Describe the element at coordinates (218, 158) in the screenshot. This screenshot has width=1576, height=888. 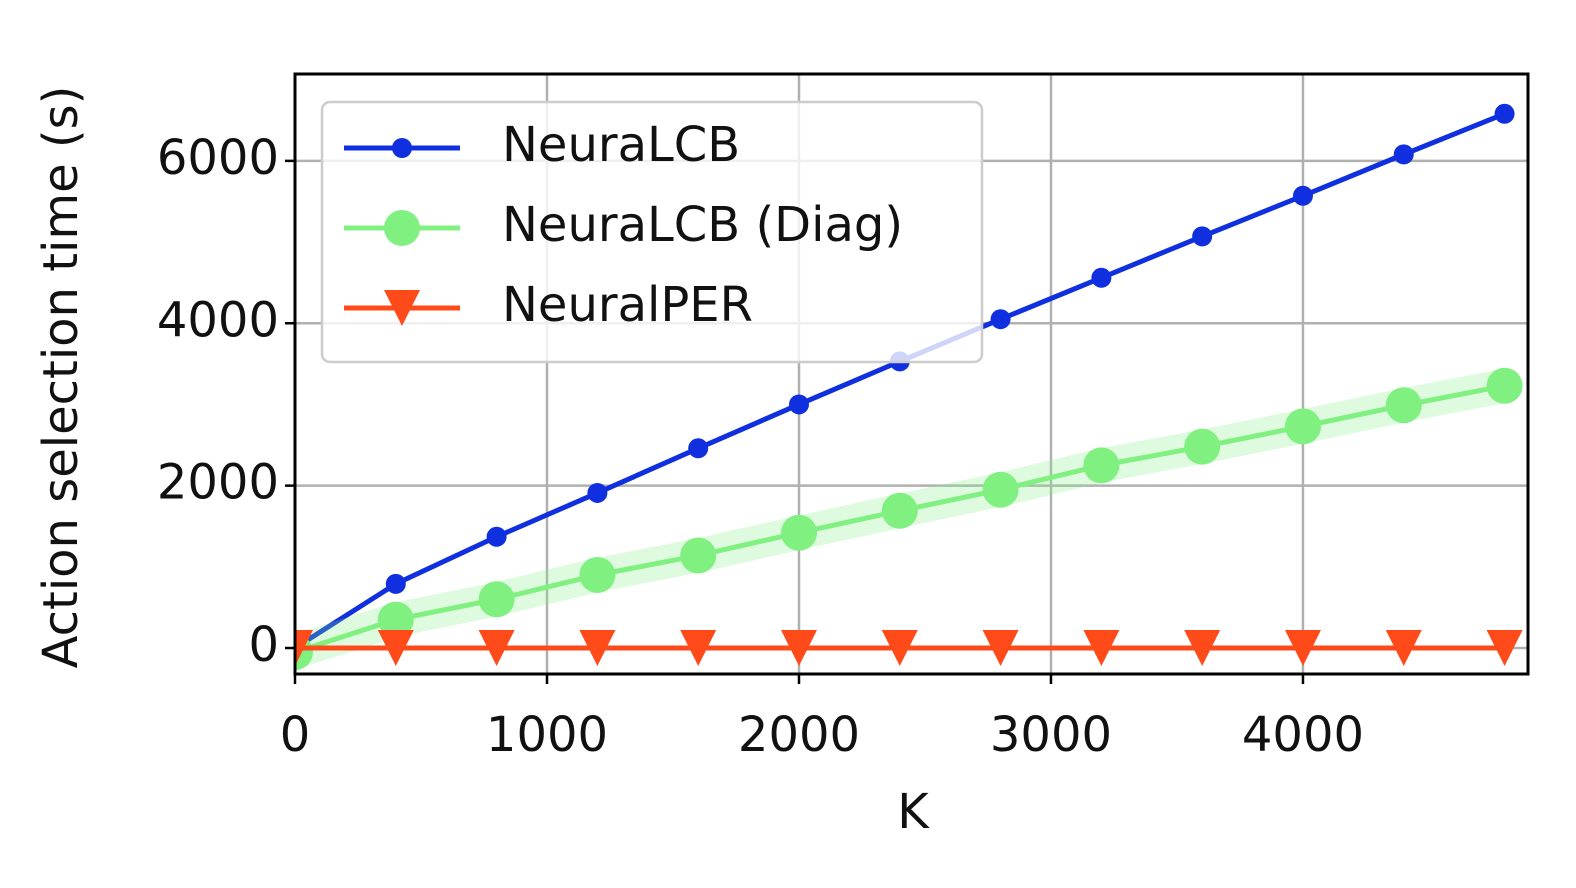
I see `y-tick-label: 6000` at that location.